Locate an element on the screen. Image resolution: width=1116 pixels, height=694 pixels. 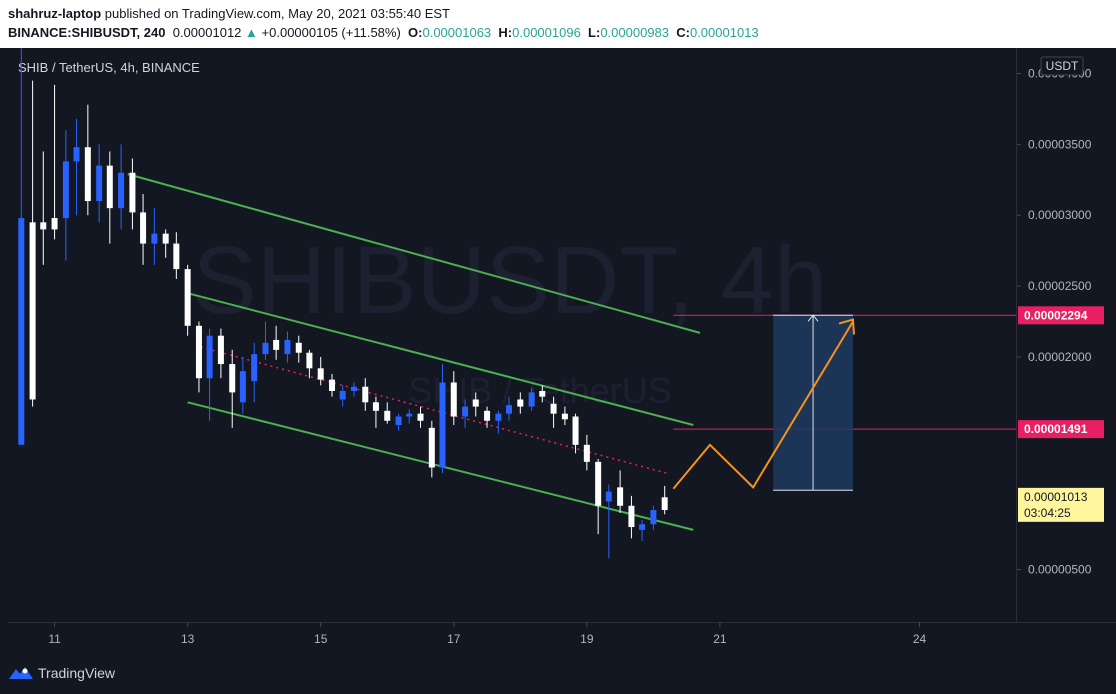
current-price-badge is located at coordinates (1061, 504).